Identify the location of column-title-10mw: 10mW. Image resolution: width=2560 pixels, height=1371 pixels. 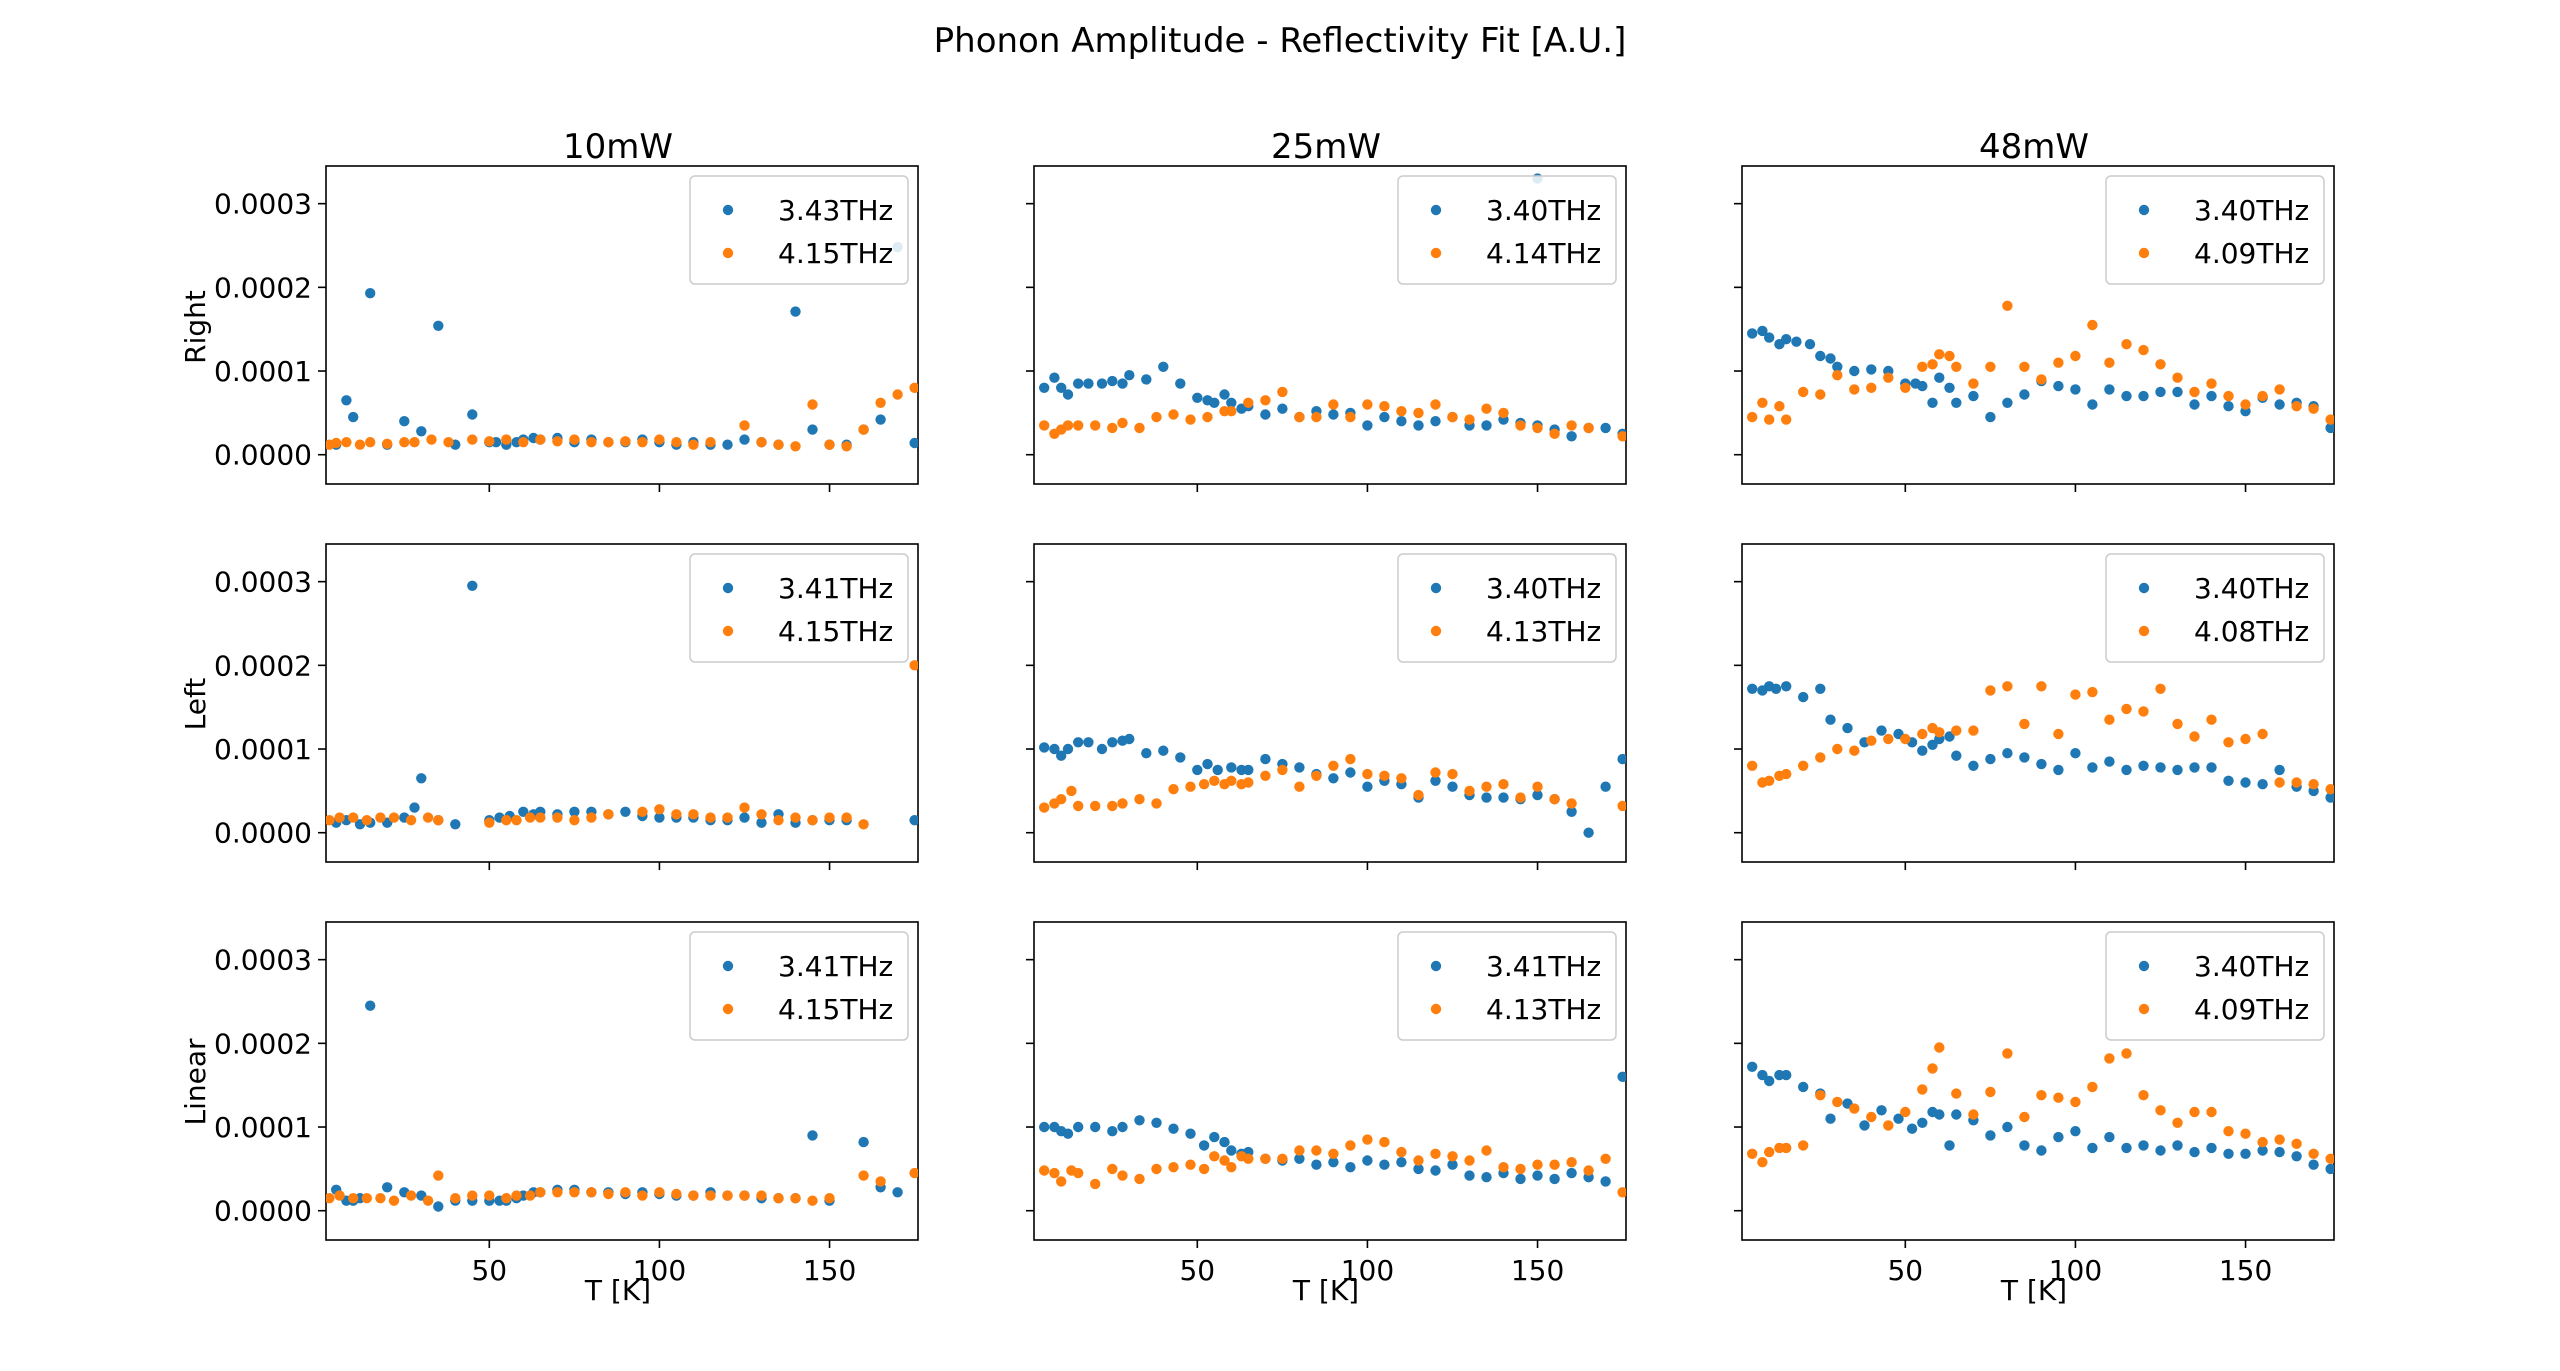
(618, 147).